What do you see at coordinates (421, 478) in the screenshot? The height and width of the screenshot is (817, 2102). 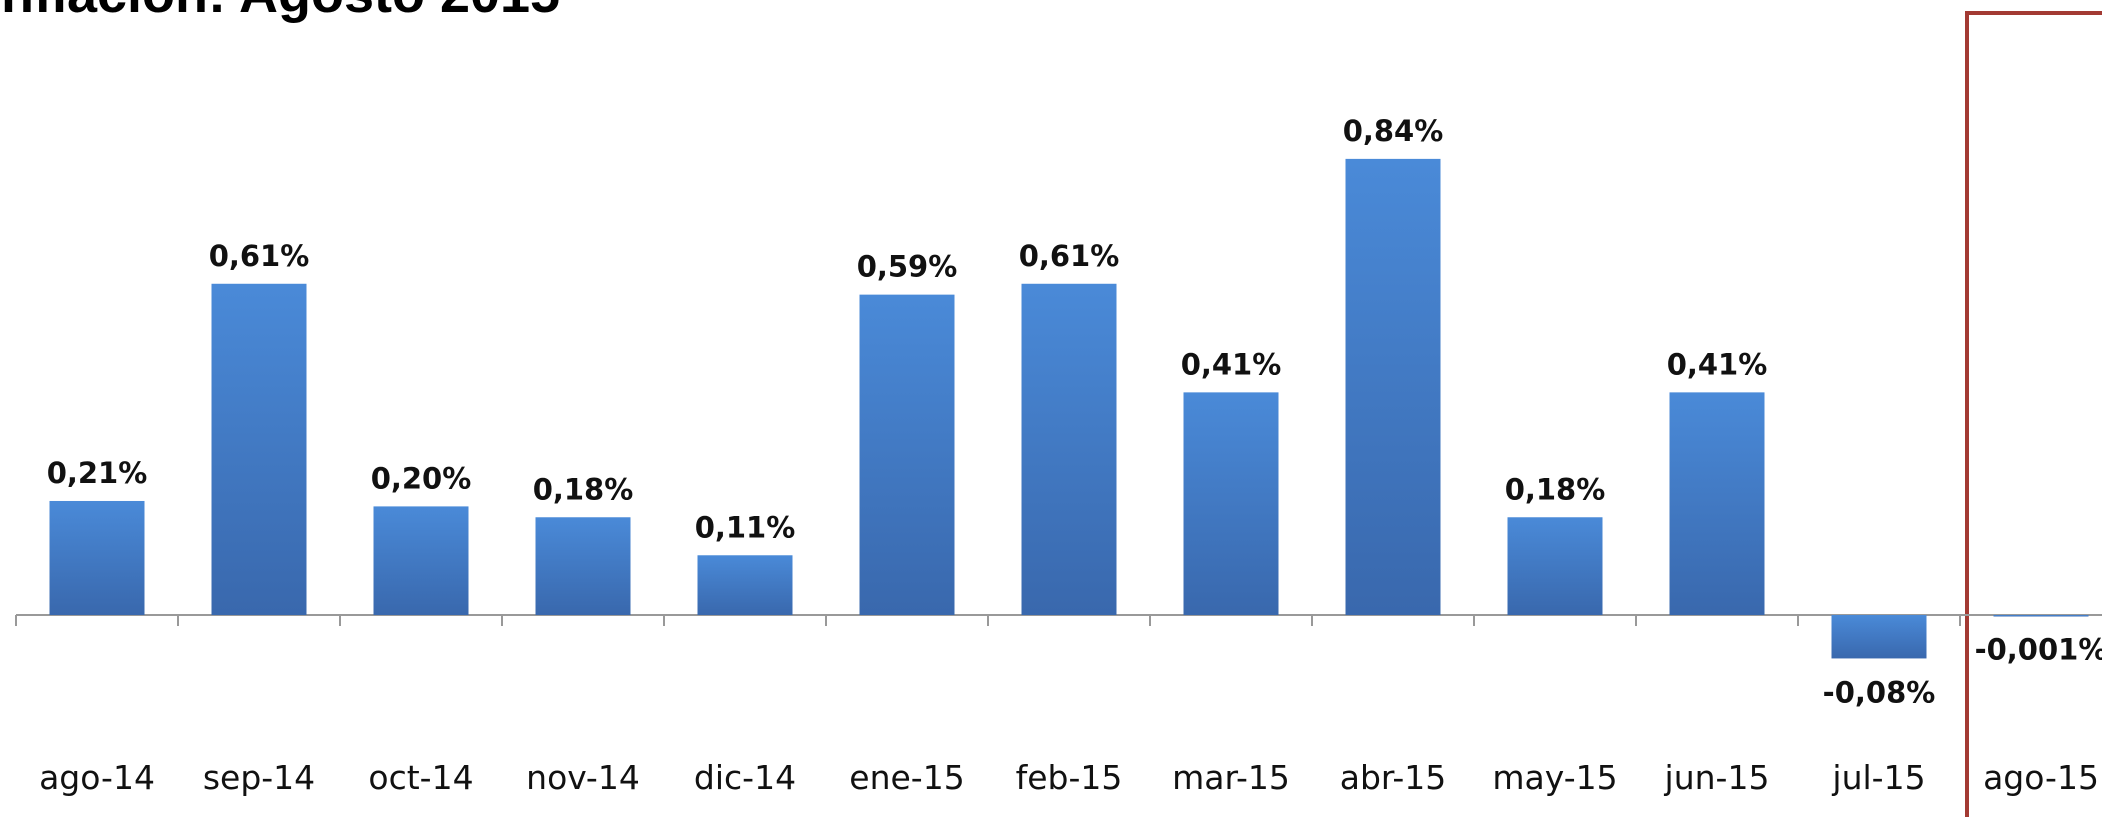 I see `value-label: 0,20%` at bounding box center [421, 478].